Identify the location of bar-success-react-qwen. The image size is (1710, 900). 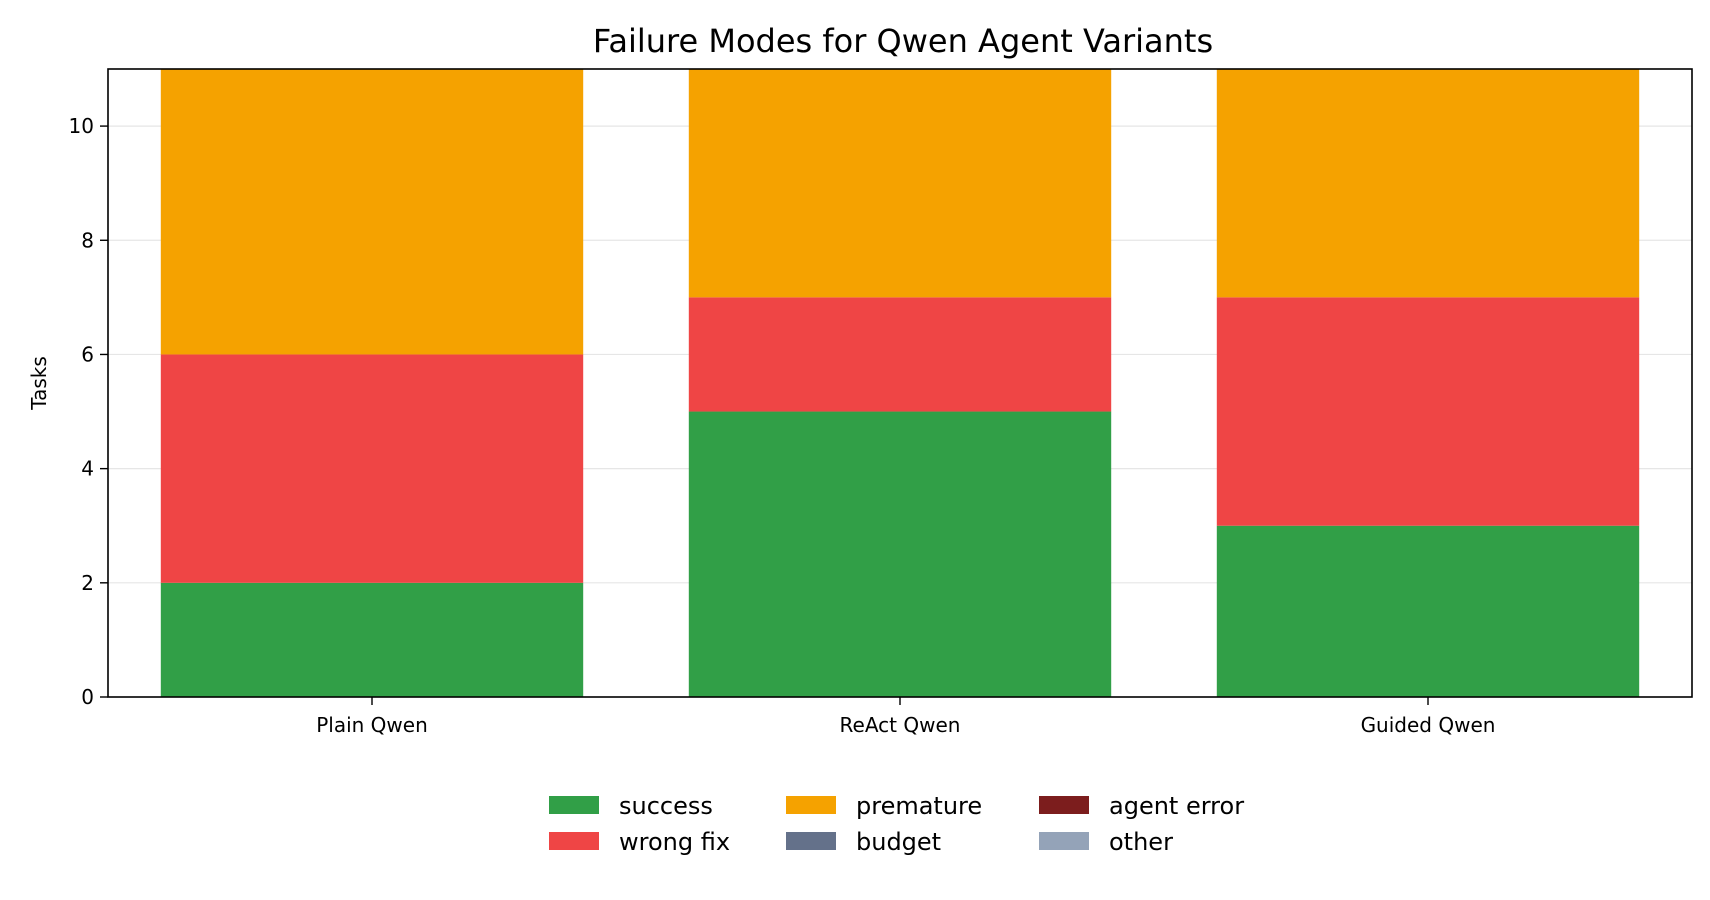
(900, 554).